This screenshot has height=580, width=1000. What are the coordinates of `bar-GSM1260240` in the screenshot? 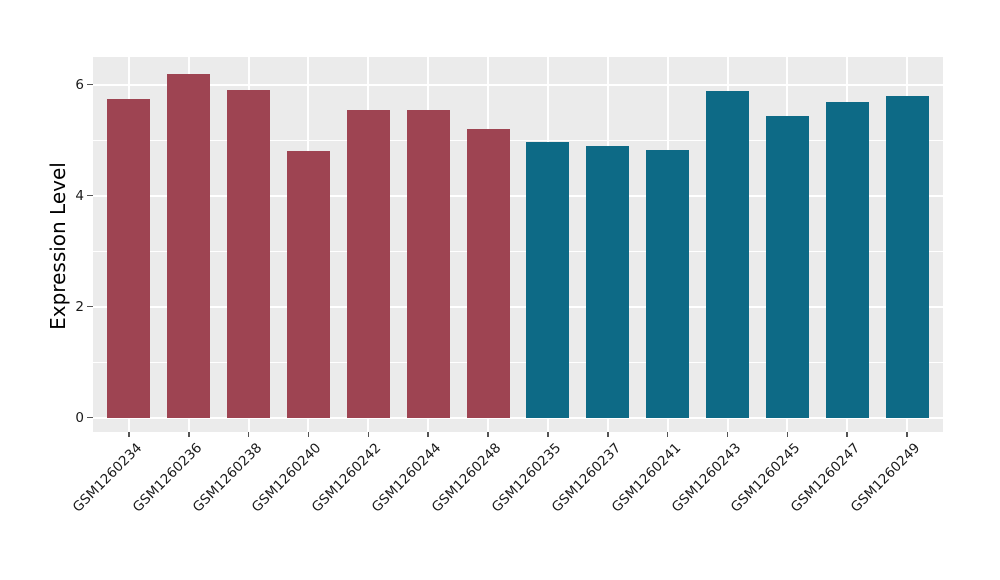 It's located at (308, 284).